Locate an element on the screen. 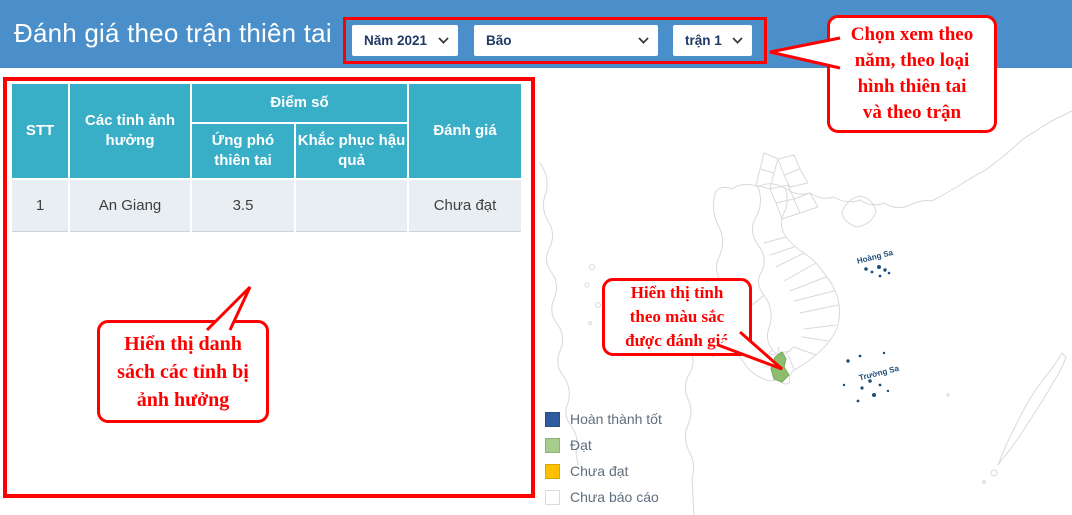 The height and width of the screenshot is (515, 1072). callout-line: hình thiên tai is located at coordinates (912, 86).